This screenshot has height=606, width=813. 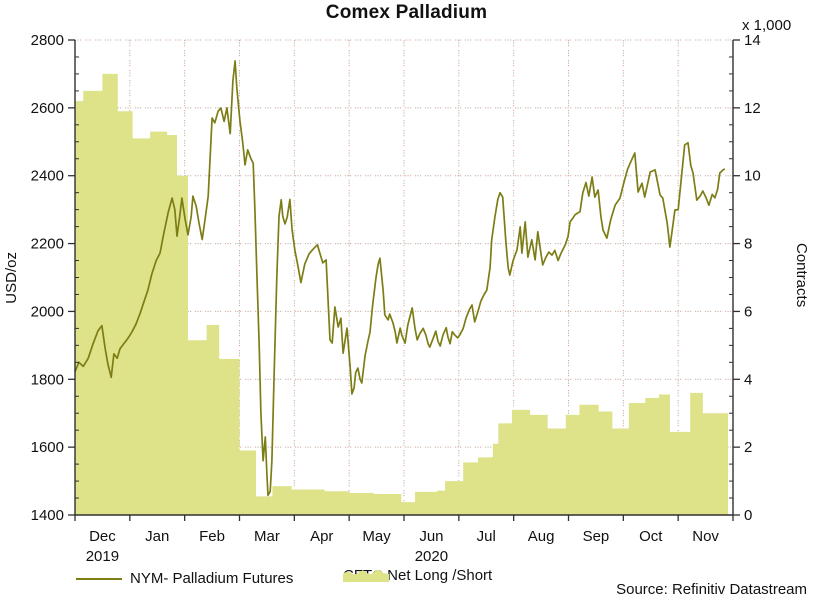 I want to click on right-axis-tick-label: 4, so click(x=748, y=379).